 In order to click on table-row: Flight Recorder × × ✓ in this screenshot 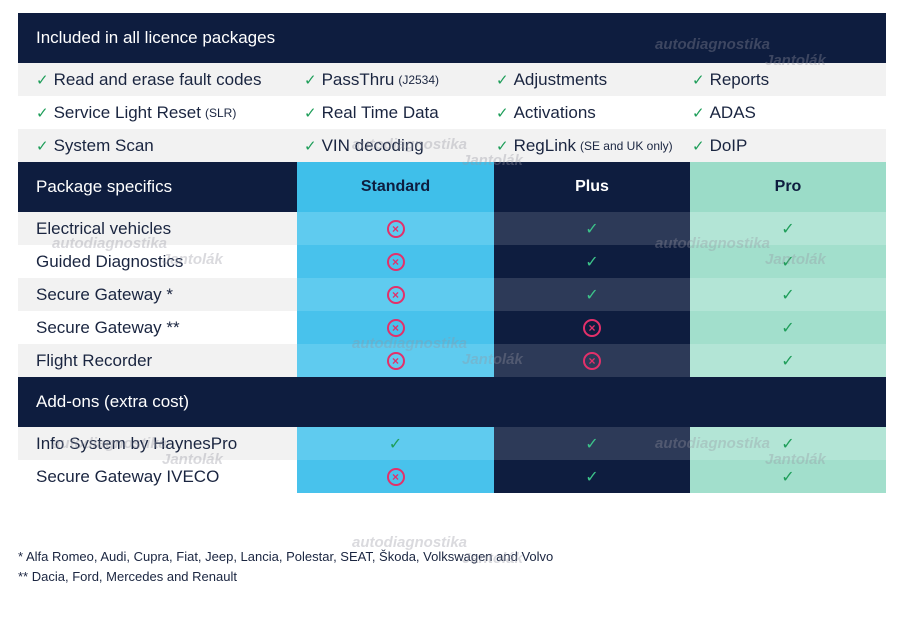, I will do `click(452, 360)`.